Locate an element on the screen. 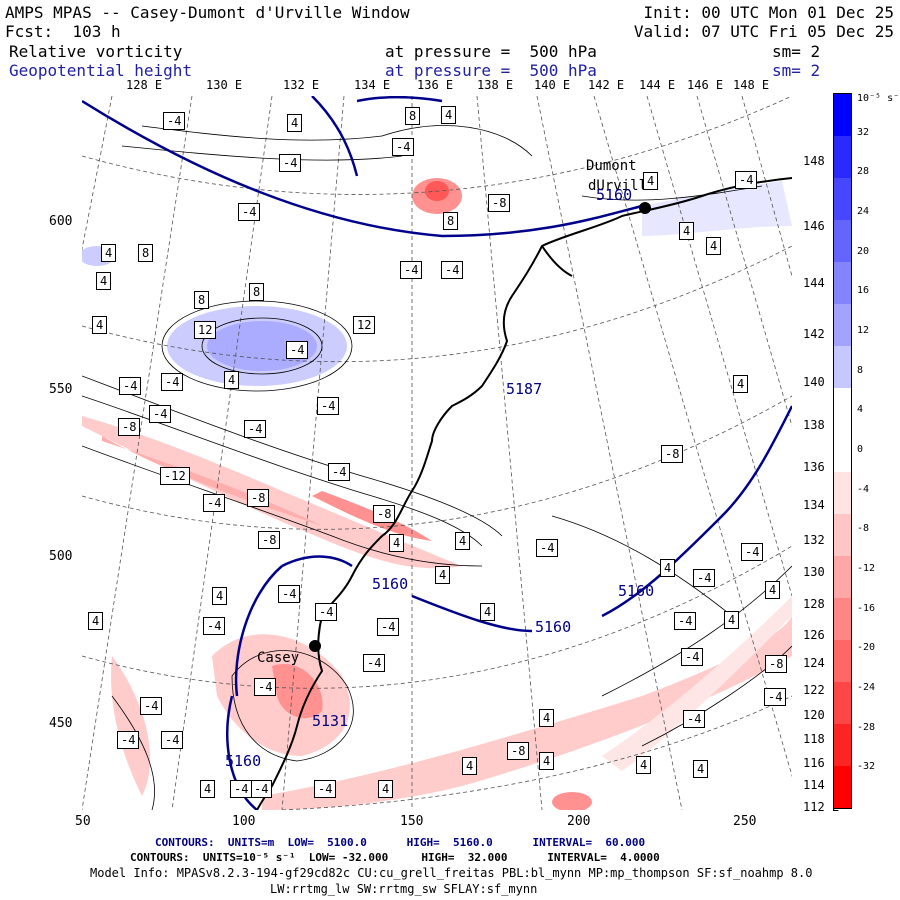 The image size is (900, 900). lon-label: 128 E is located at coordinates (144, 85).